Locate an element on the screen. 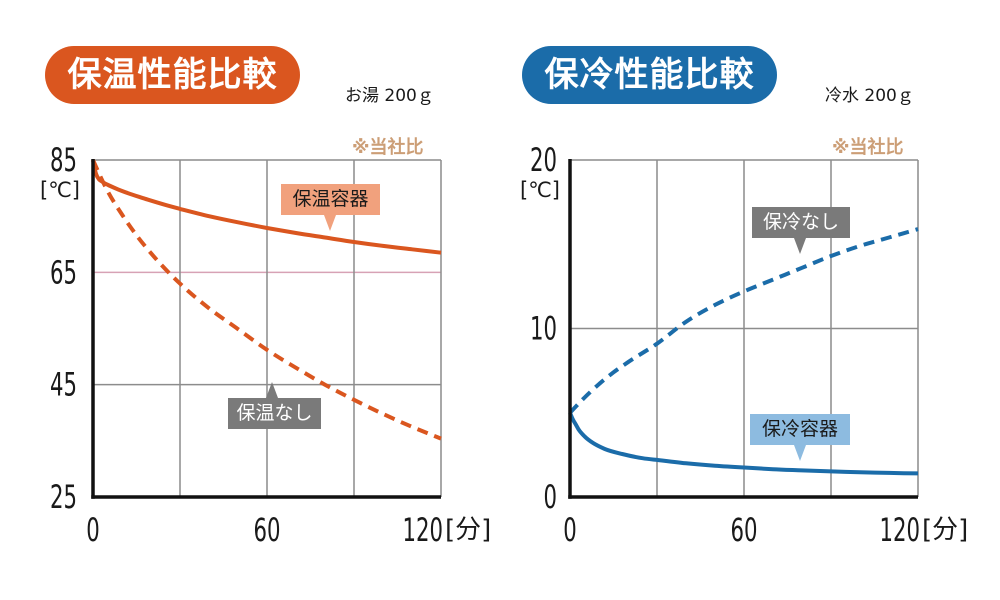  y-tick-label: 20 is located at coordinates (543, 160).